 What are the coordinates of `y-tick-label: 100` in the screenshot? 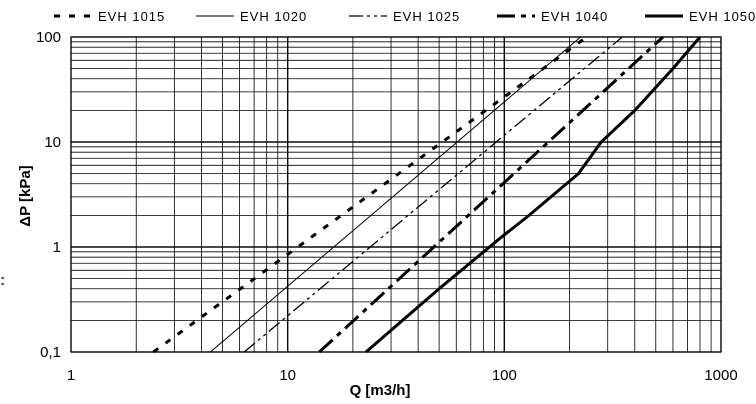 It's located at (48, 37).